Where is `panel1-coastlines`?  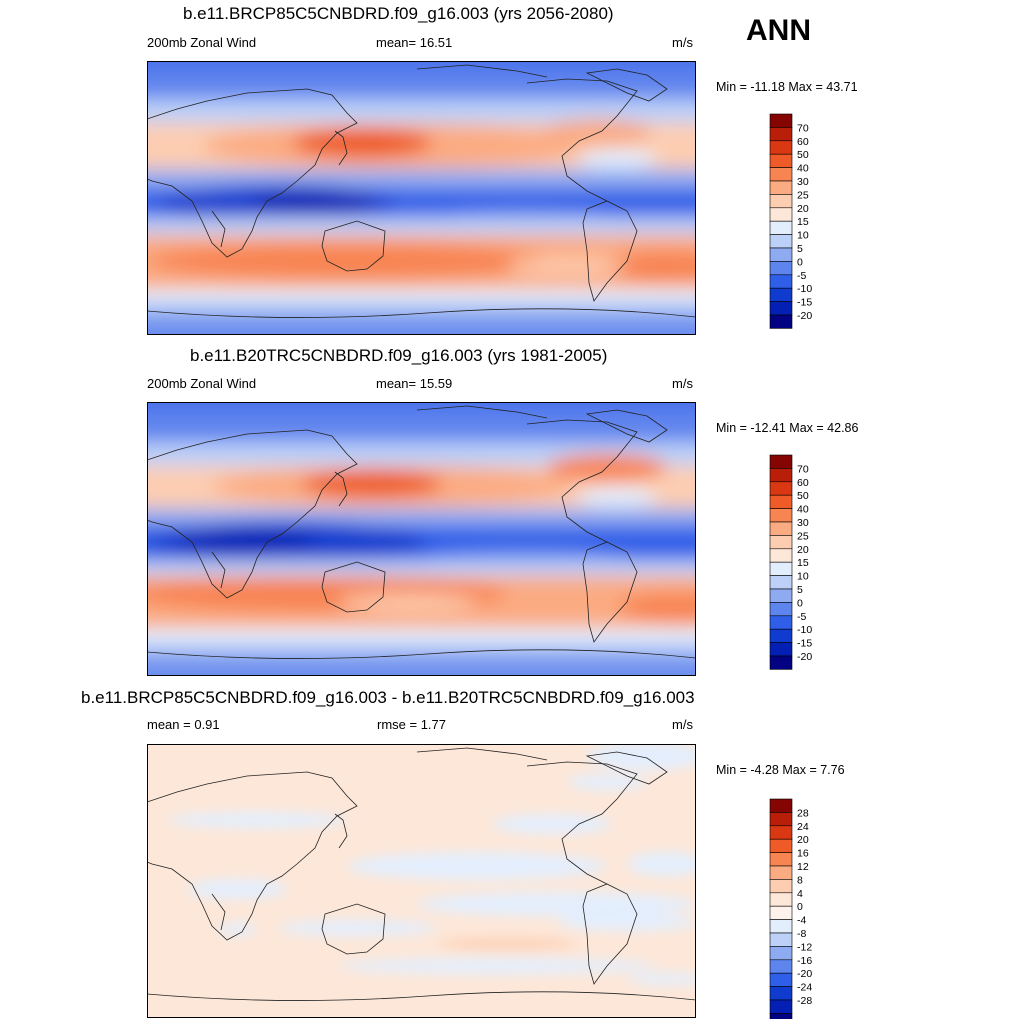 panel1-coastlines is located at coordinates (421, 191).